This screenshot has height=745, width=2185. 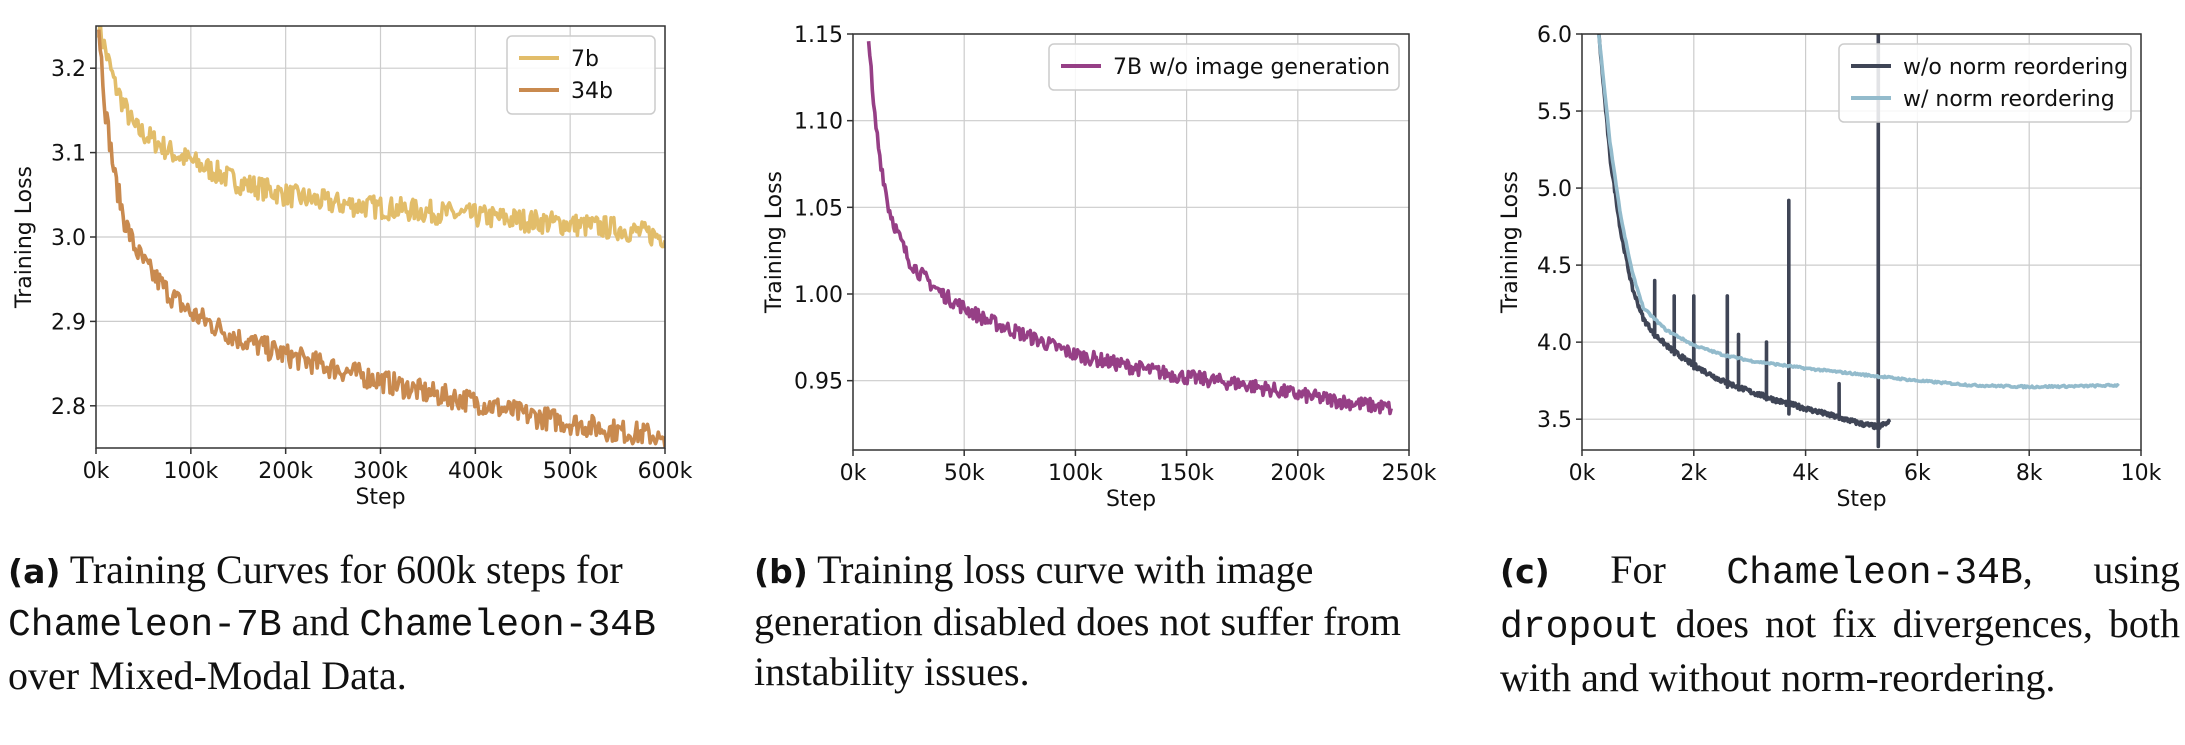 What do you see at coordinates (2101, 569) in the screenshot?
I see `caption-c-text-2: , using` at bounding box center [2101, 569].